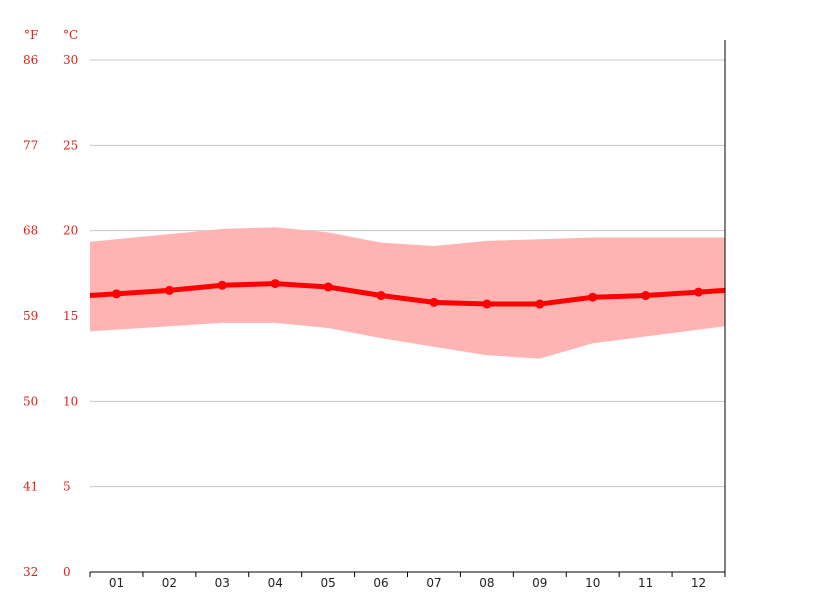 The height and width of the screenshot is (611, 815). I want to click on y-tick-celsius: 20, so click(70, 231).